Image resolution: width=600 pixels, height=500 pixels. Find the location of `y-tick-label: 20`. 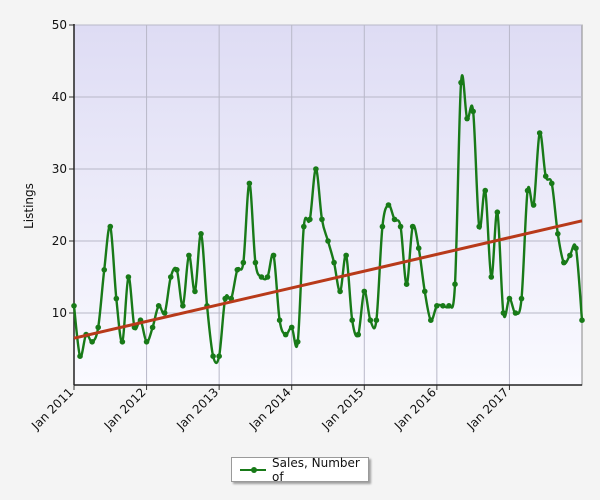

y-tick-label: 20 is located at coordinates (59, 241).